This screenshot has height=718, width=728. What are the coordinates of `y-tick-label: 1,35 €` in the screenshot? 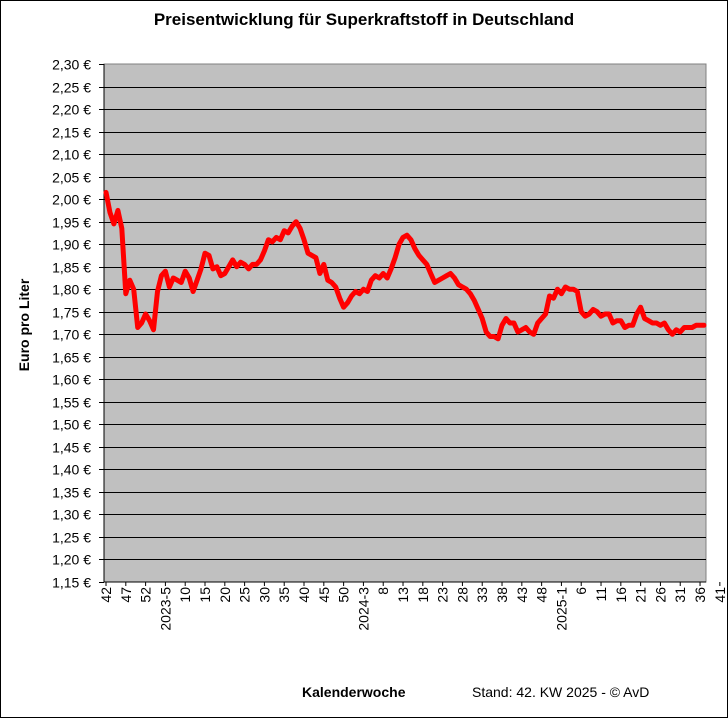 It's located at (71, 493).